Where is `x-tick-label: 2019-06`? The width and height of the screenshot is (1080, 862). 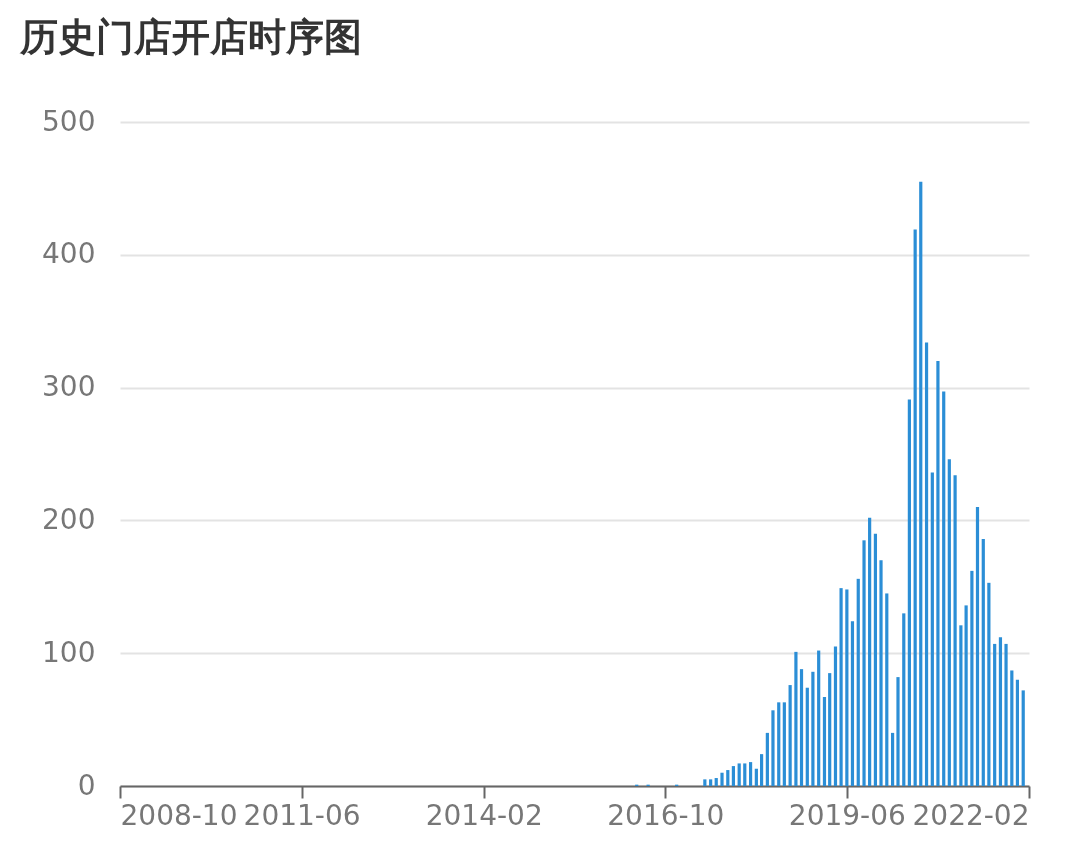 x-tick-label: 2019-06 is located at coordinates (847, 815).